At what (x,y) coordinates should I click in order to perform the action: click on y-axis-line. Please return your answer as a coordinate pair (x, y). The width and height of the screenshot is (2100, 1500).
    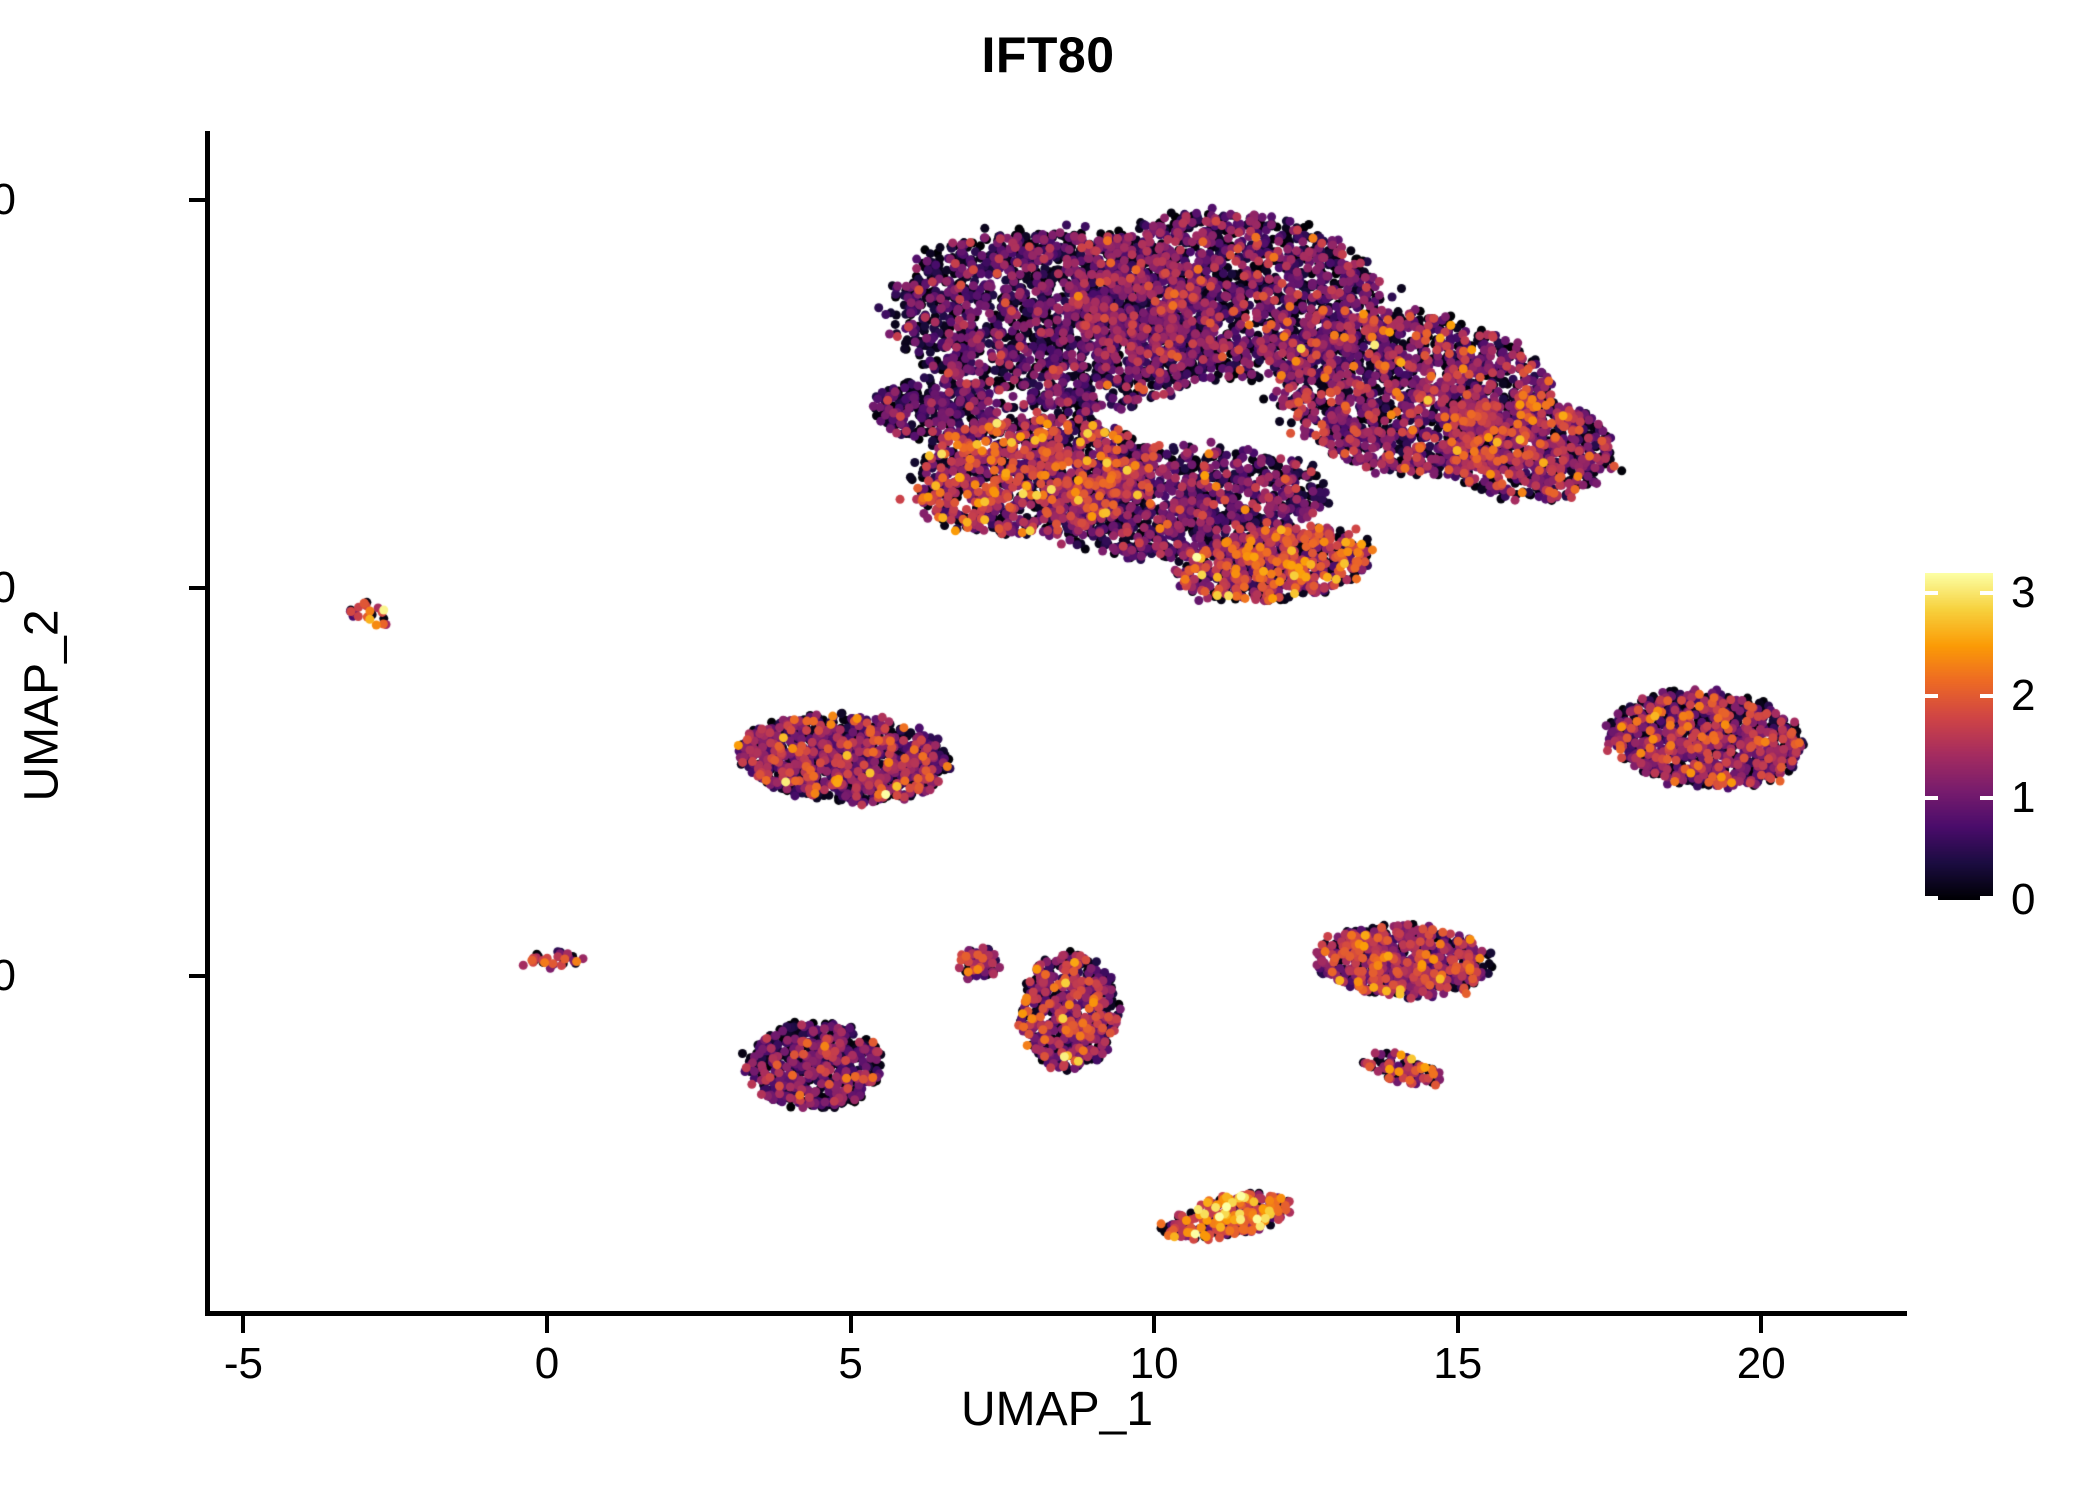
    Looking at the image, I should click on (207, 723).